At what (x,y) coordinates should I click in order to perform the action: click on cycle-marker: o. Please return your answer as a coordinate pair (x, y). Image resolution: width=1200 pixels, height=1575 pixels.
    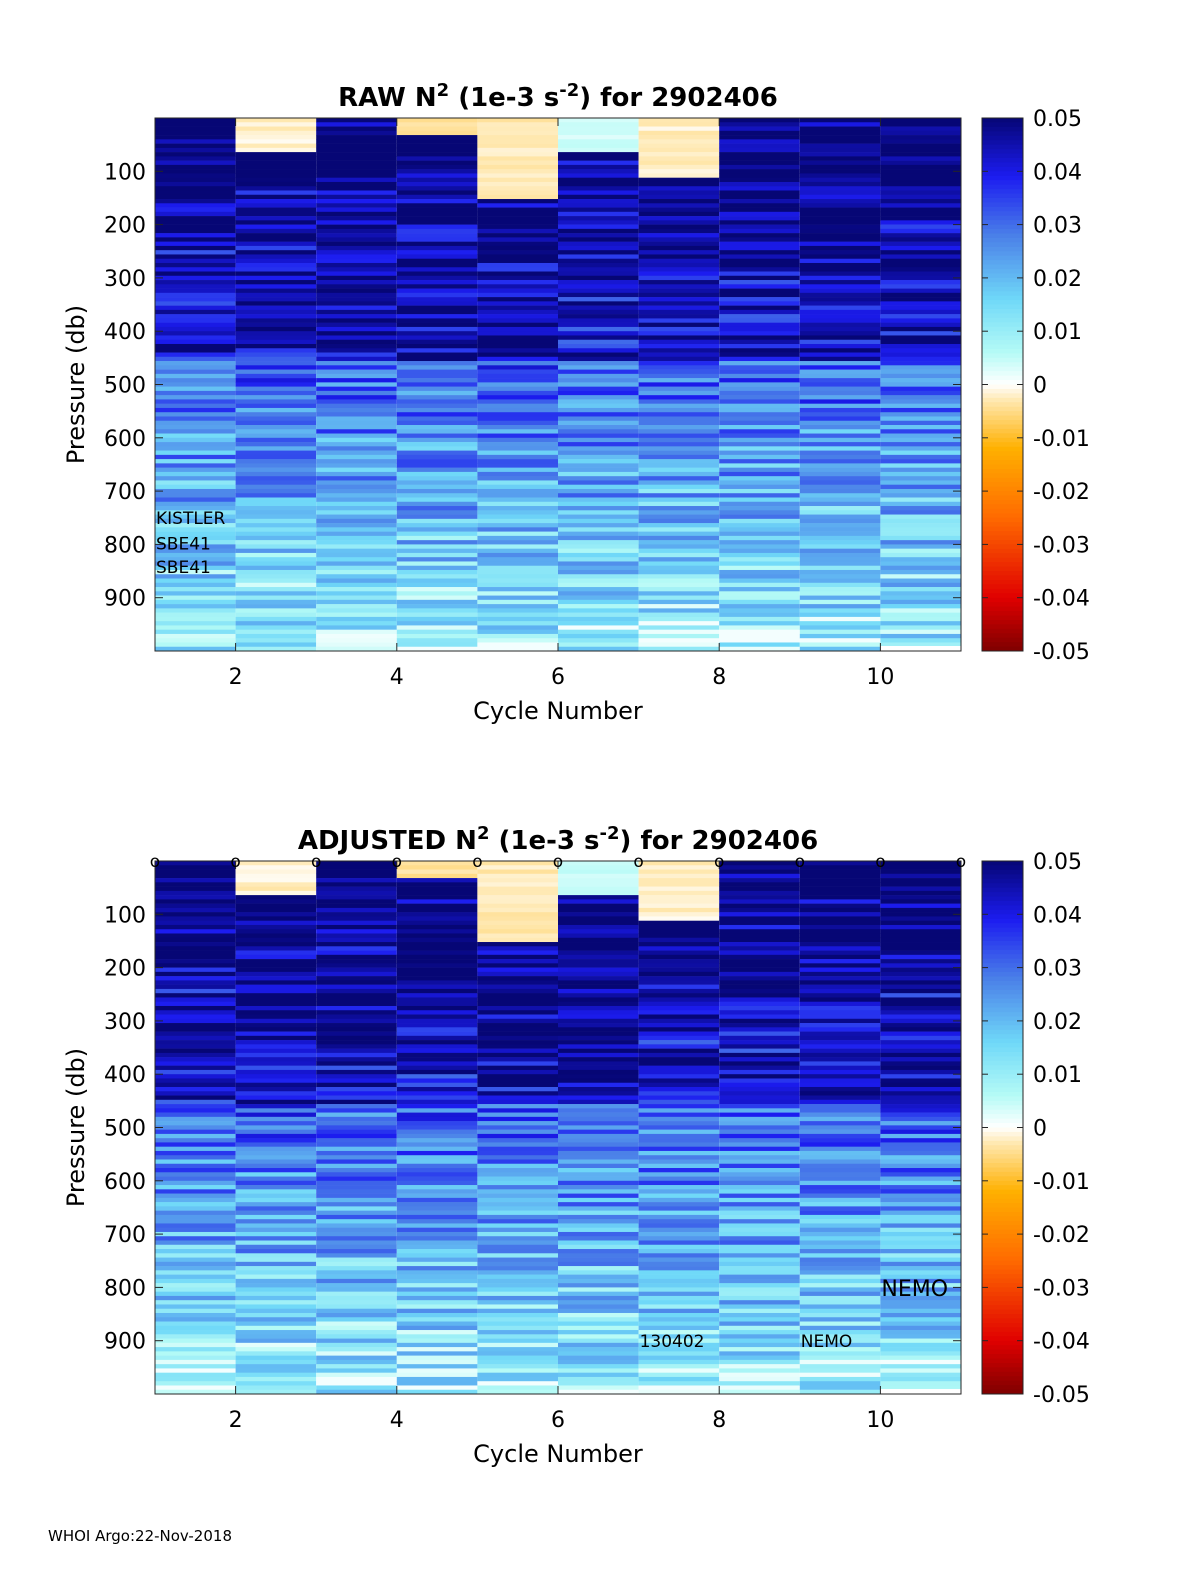
    Looking at the image, I should click on (235, 862).